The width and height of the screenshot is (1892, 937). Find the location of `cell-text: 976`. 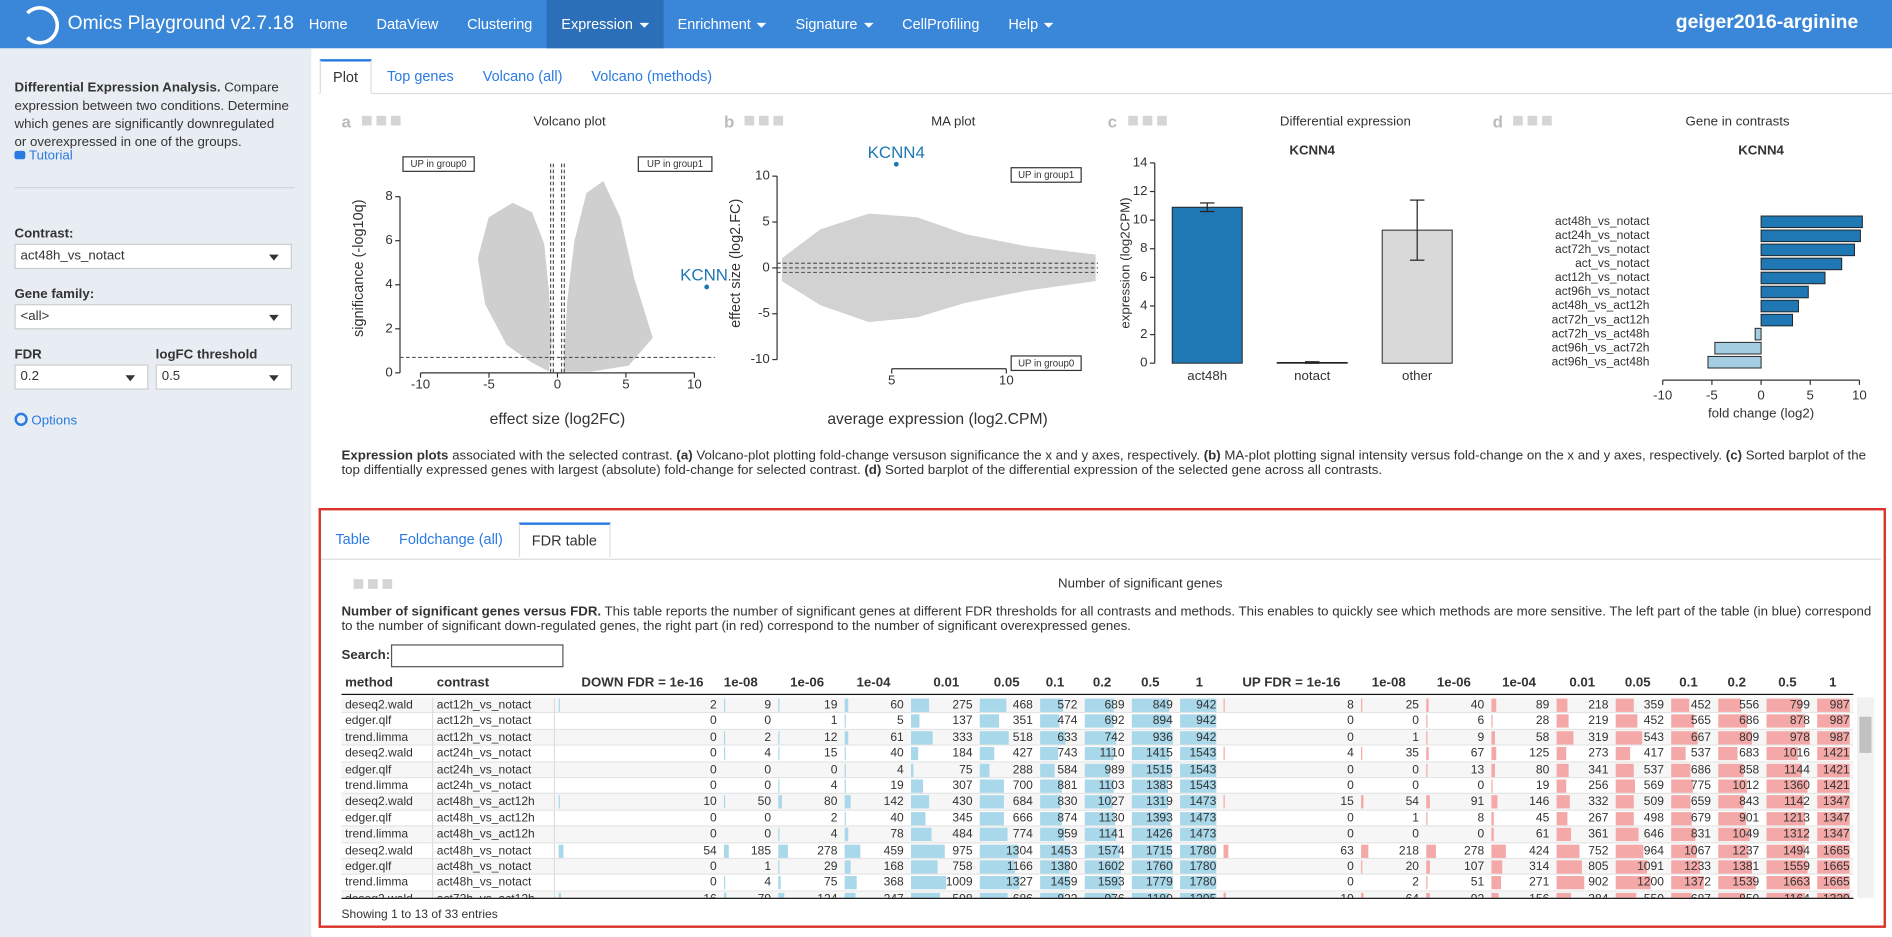

cell-text: 976 is located at coordinates (1104, 894).